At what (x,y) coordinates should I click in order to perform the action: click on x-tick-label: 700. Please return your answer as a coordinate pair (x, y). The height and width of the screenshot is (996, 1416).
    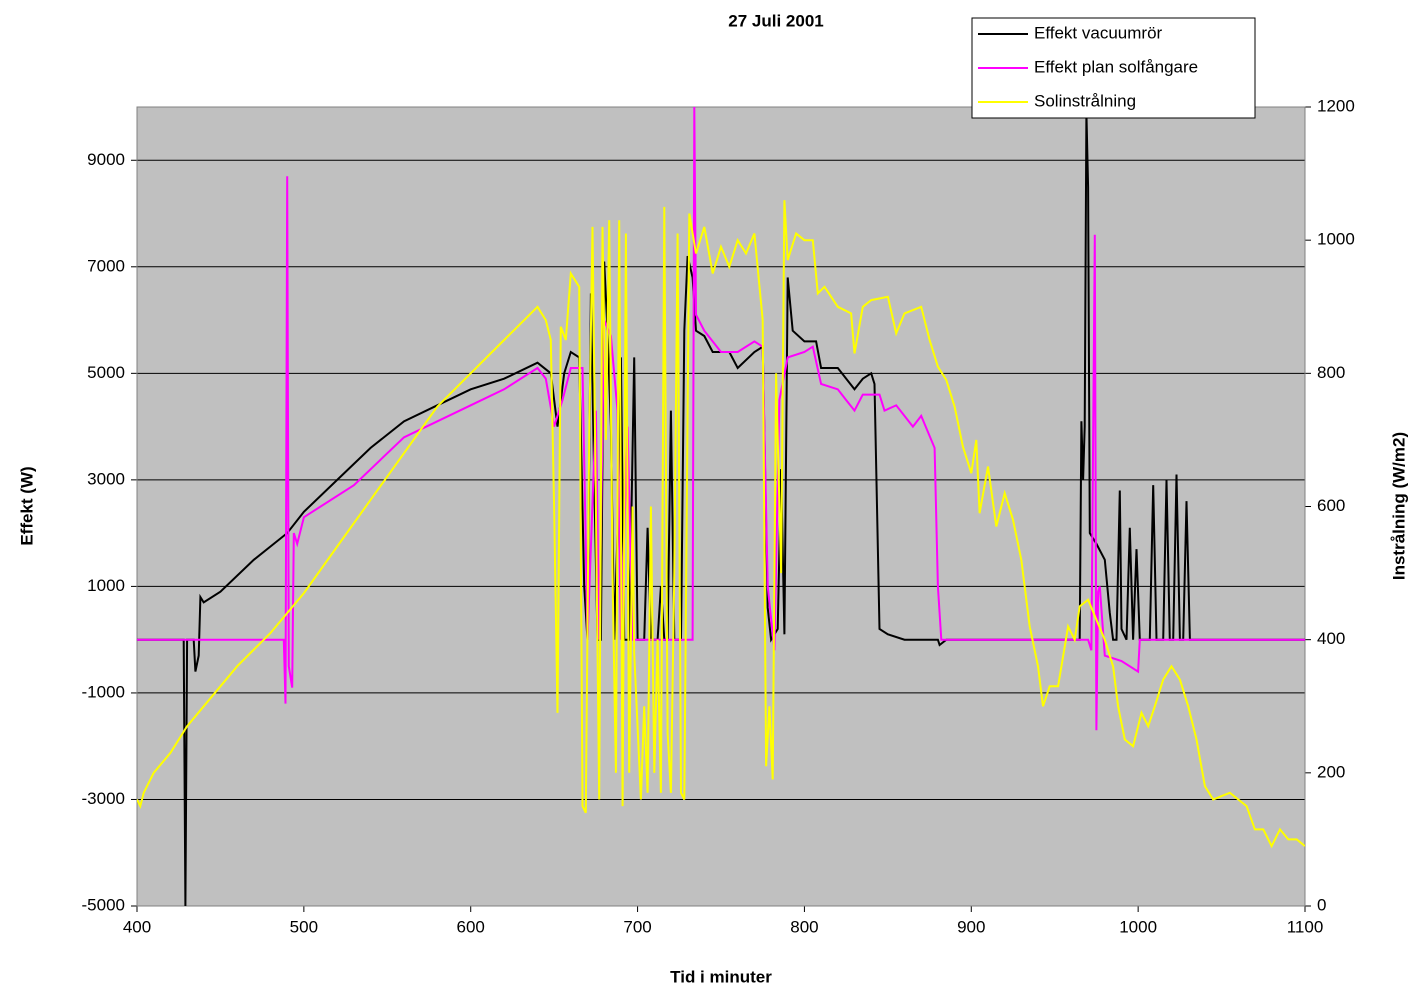
    Looking at the image, I should click on (637, 926).